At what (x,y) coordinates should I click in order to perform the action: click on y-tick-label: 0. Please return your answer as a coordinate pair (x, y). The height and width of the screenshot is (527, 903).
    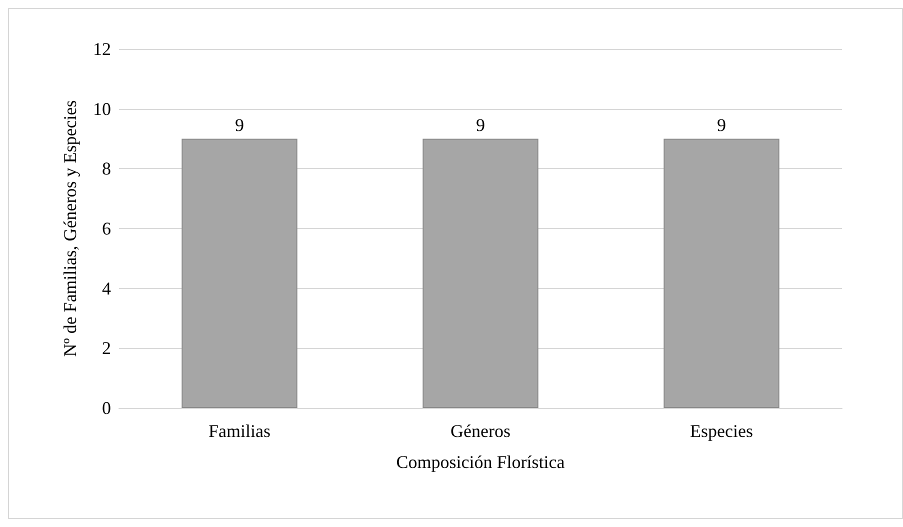
    Looking at the image, I should click on (106, 408).